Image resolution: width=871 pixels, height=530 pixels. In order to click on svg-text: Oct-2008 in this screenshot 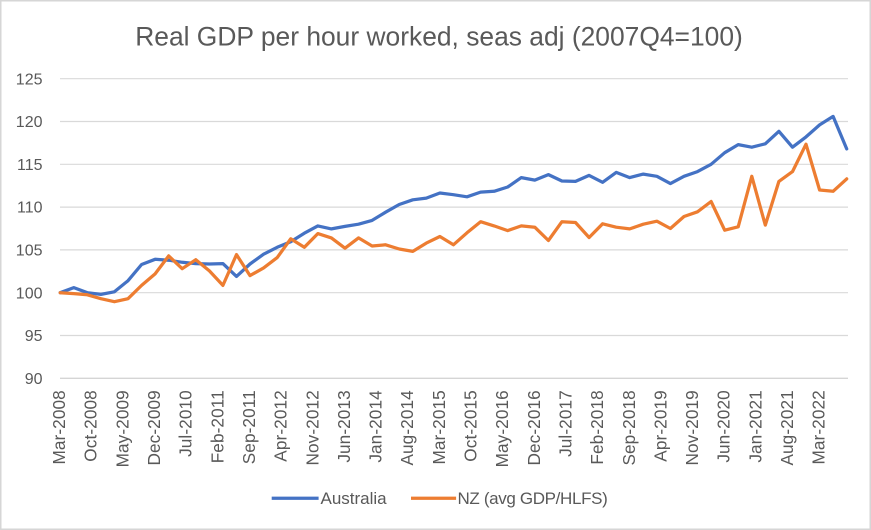, I will do `click(91, 426)`.